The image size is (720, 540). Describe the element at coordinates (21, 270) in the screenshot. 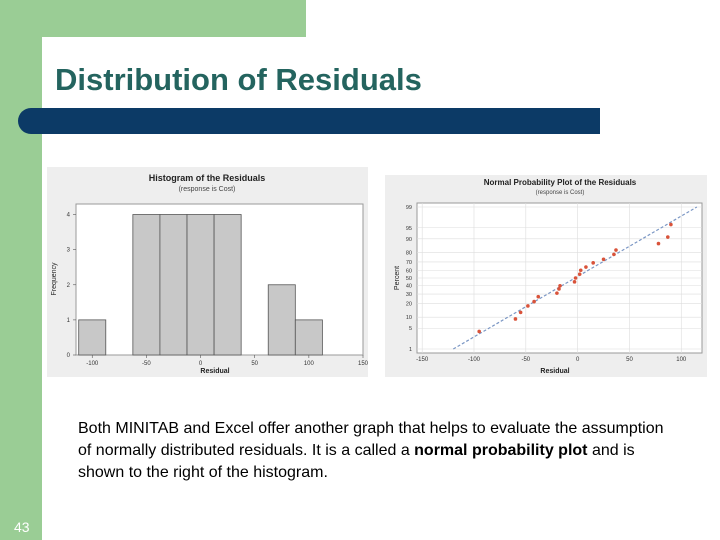

I see `side-accent-bar` at that location.